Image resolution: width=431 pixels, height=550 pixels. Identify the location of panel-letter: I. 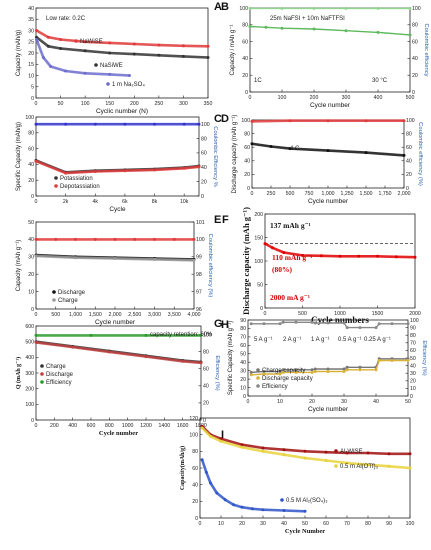
(222, 435).